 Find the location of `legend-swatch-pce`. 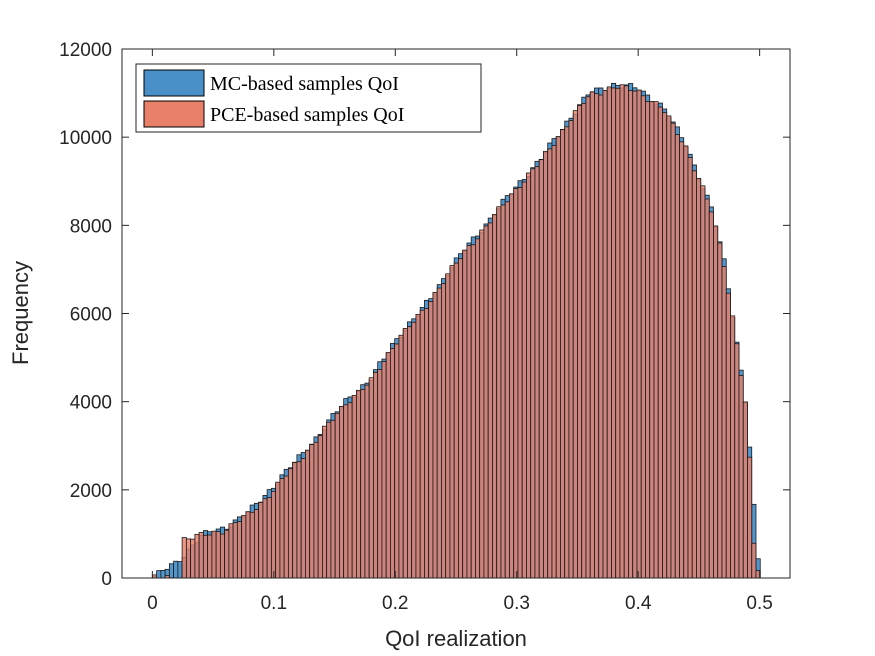

legend-swatch-pce is located at coordinates (174, 114).